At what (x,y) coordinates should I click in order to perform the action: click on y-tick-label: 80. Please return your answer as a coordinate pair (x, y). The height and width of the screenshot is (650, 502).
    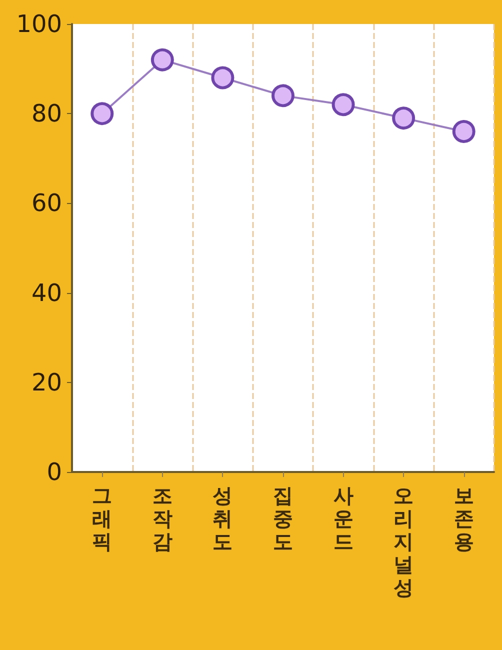
    Looking at the image, I should click on (46, 114).